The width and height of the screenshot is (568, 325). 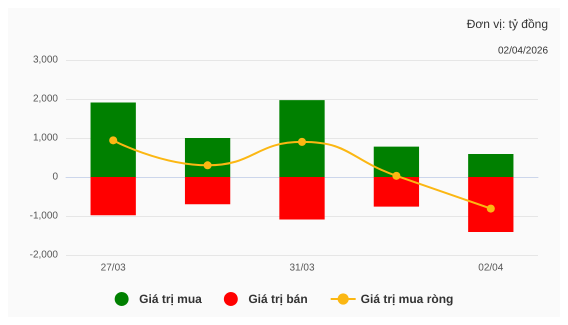 What do you see at coordinates (45, 99) in the screenshot?
I see `y-tick-label: 2,000` at bounding box center [45, 99].